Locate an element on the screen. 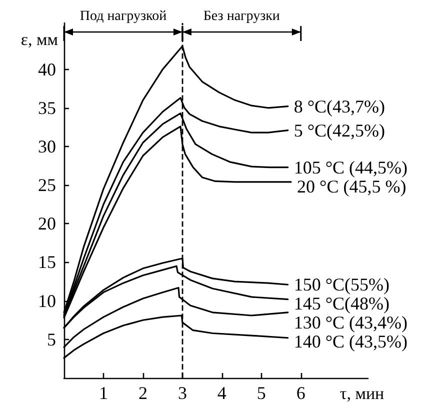 The width and height of the screenshot is (442, 403). series-label: 130 °C (43,4%) is located at coordinates (351, 322).